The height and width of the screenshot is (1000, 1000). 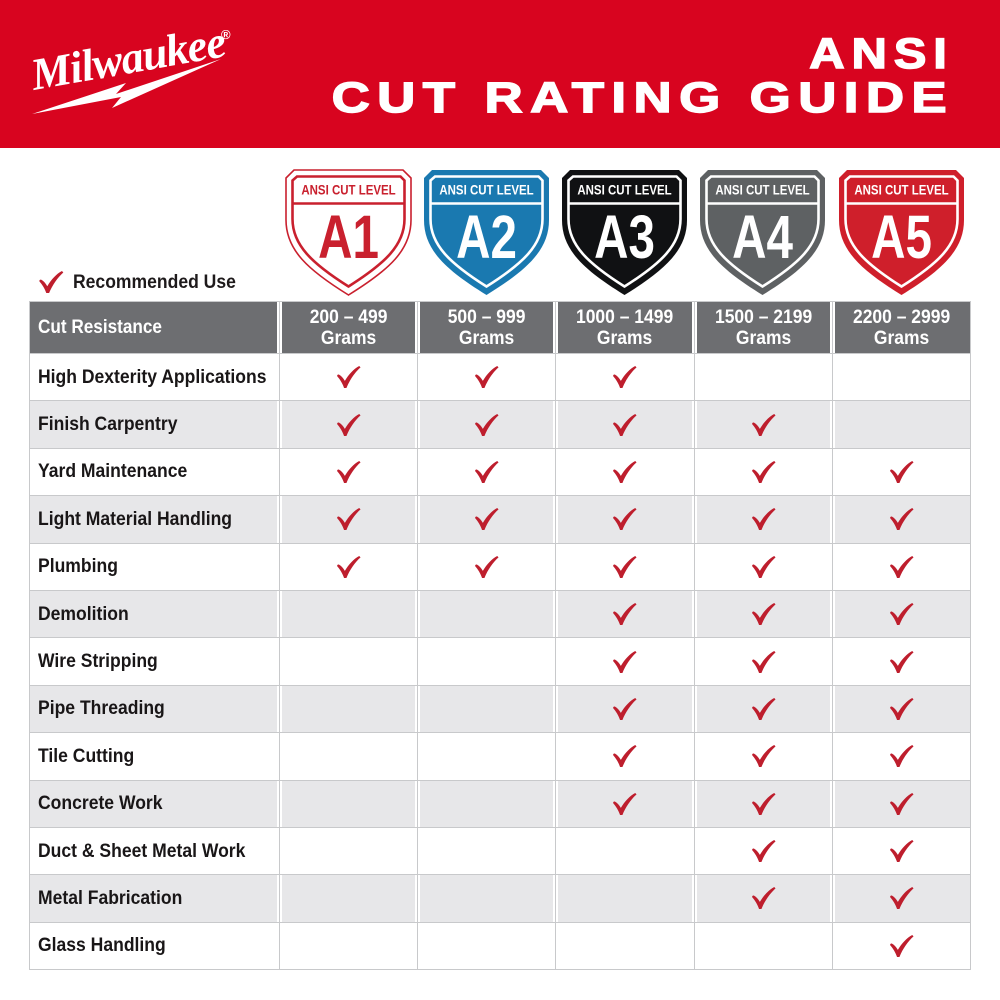 I want to click on column-header-range: 1000 – 1499, so click(x=625, y=317).